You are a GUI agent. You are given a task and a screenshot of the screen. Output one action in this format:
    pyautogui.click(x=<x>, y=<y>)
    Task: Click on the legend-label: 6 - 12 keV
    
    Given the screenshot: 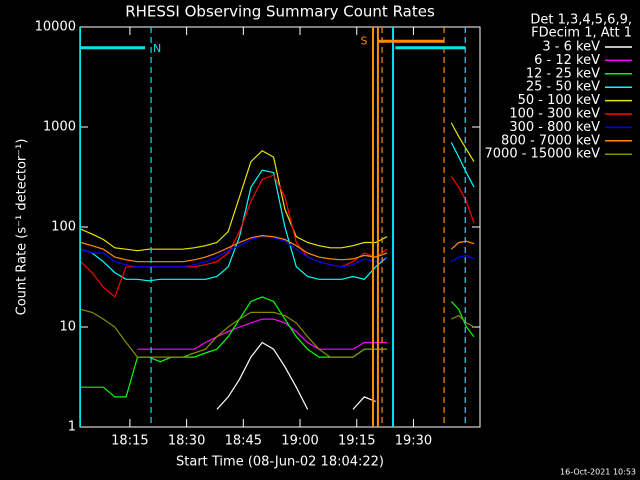 What is the action you would take?
    pyautogui.click(x=567, y=60)
    